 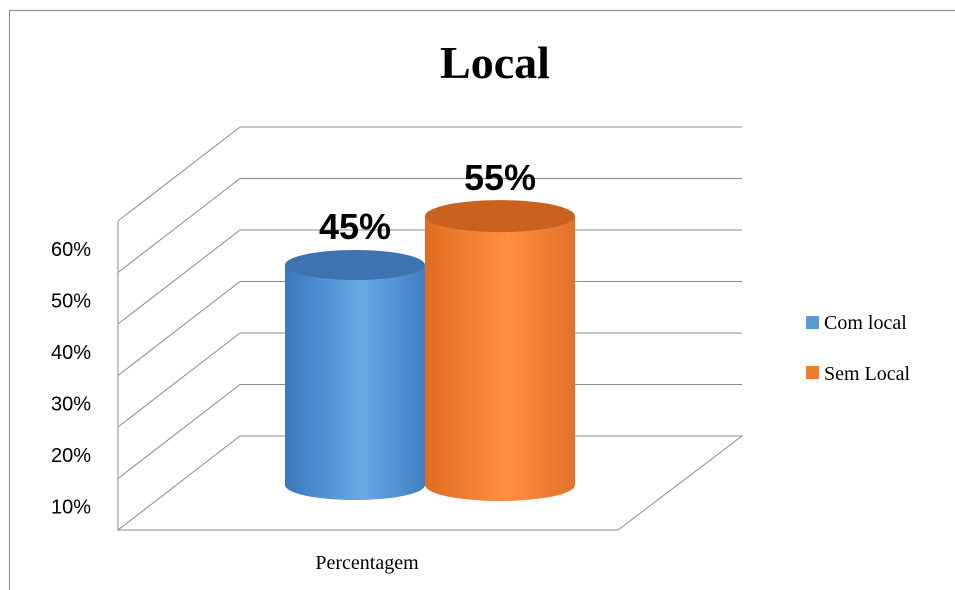 What do you see at coordinates (71, 302) in the screenshot?
I see `y-tick-label: 50%` at bounding box center [71, 302].